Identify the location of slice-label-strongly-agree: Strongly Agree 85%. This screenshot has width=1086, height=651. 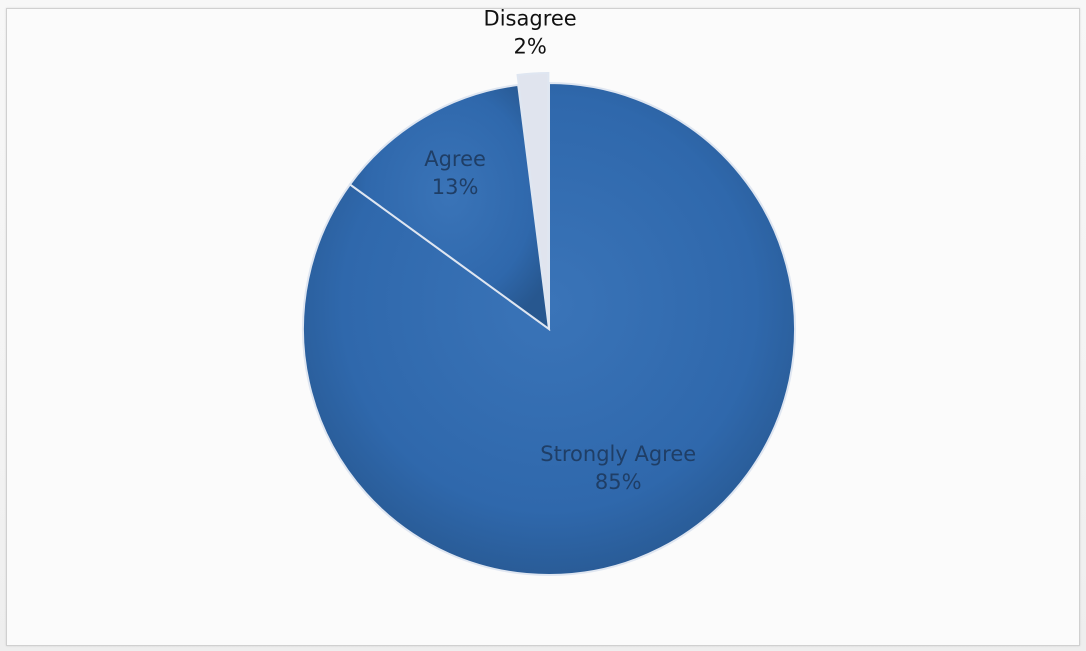
(618, 468).